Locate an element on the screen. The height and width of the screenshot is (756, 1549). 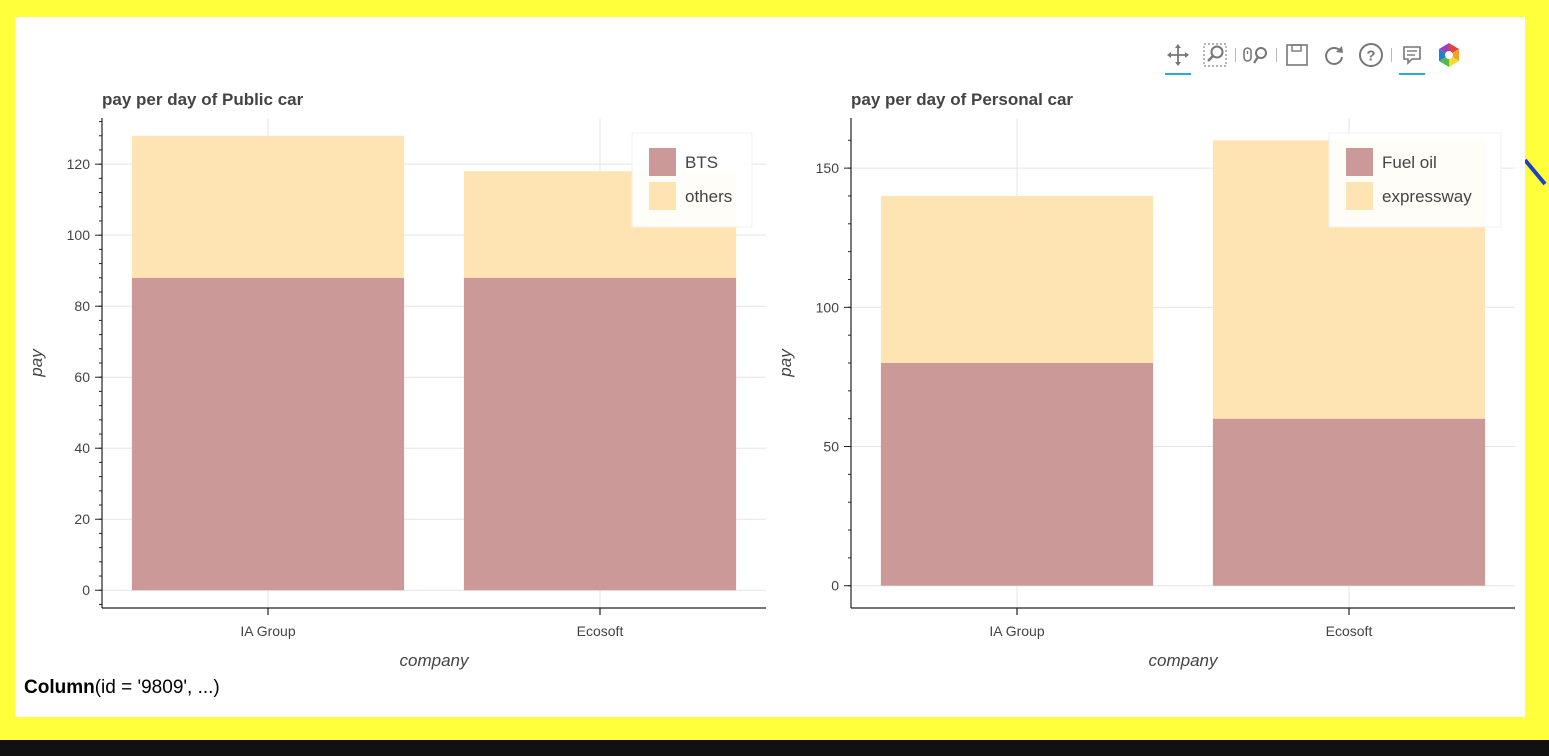
wheel-zoom-tool-icon is located at coordinates (1255, 55).